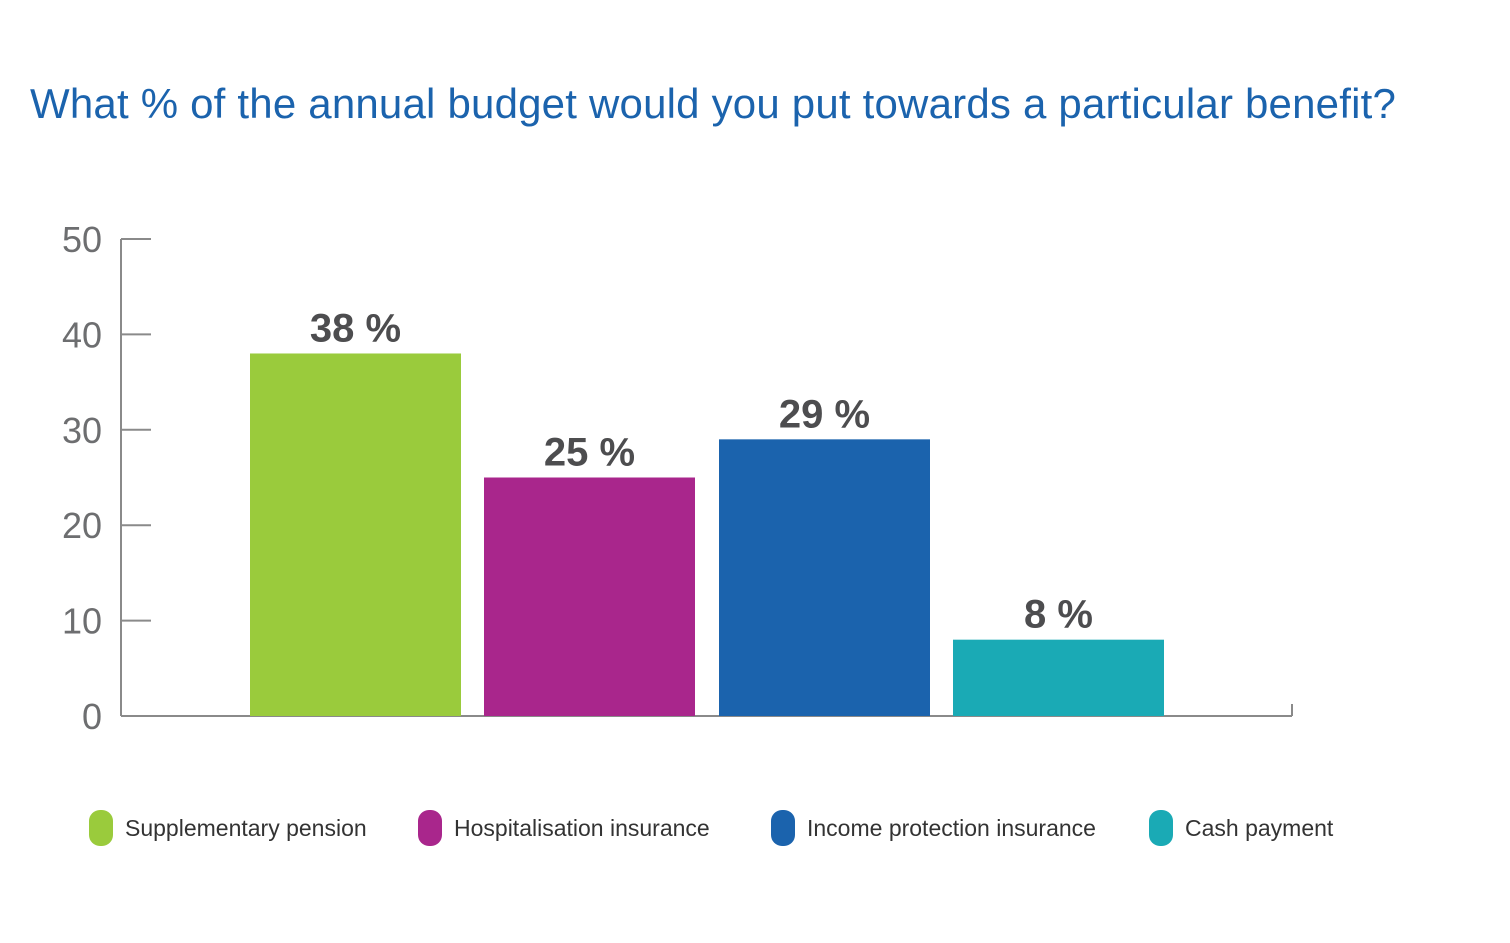  I want to click on y-tick-label: 20, so click(82, 525).